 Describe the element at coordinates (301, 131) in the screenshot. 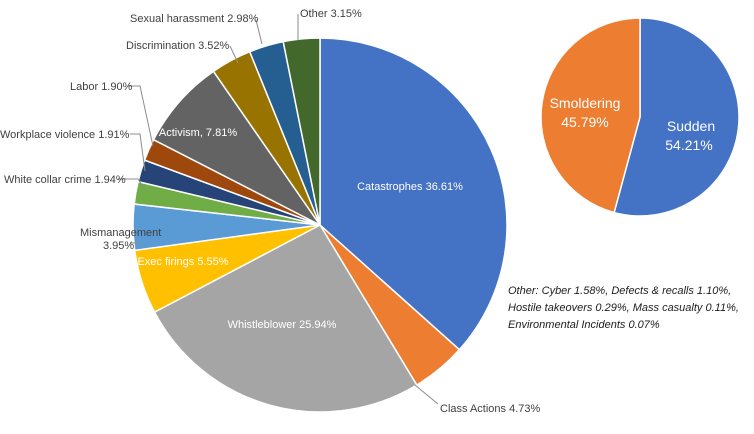

I see `main-slice-other` at that location.